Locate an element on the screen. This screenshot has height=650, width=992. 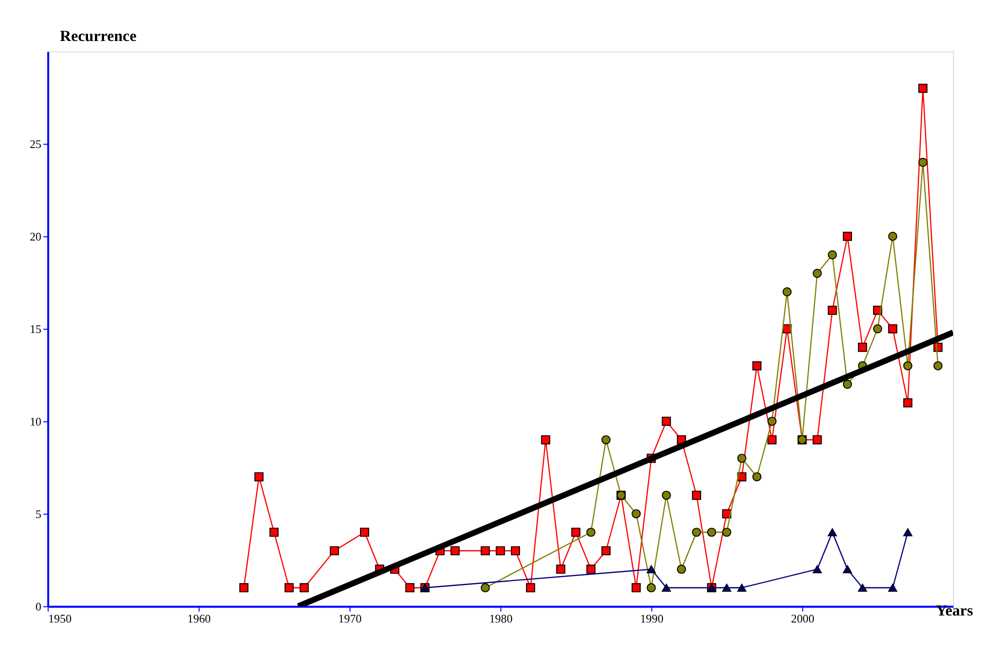
y-tick-label: 10 is located at coordinates (36, 422).